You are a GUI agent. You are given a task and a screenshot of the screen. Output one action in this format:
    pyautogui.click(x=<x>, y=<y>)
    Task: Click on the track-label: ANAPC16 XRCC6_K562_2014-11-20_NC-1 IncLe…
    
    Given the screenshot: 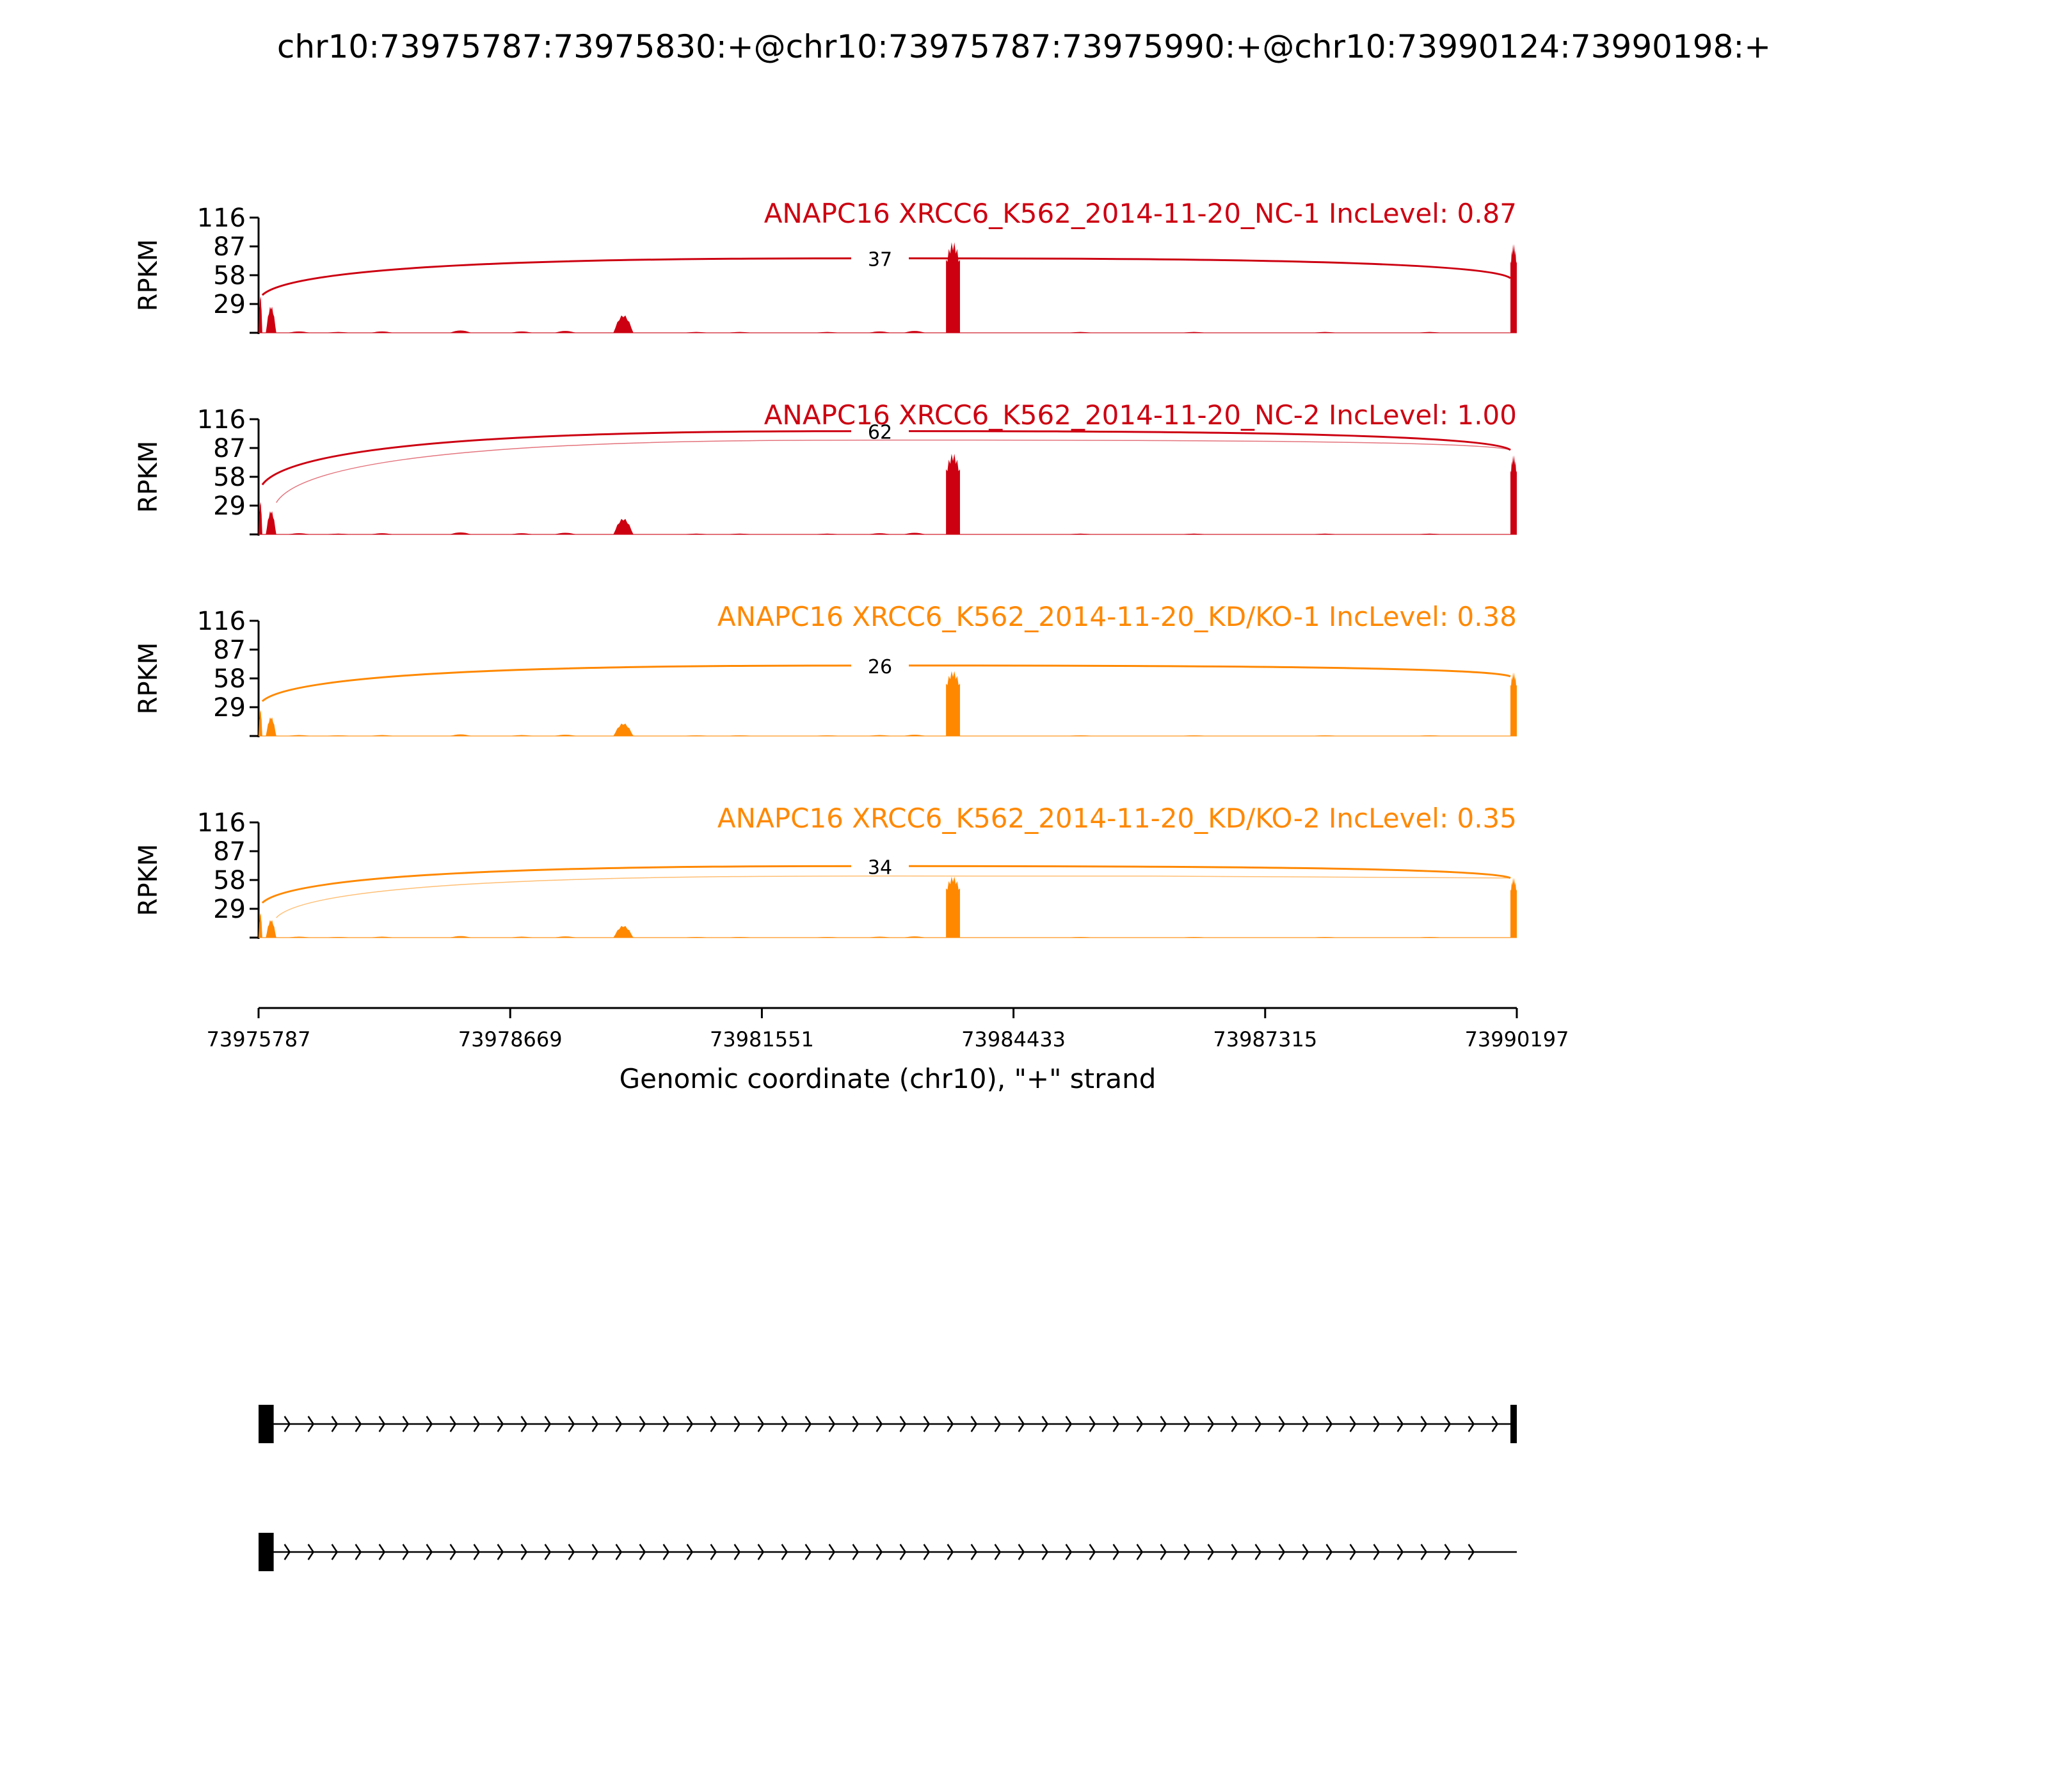 What is the action you would take?
    pyautogui.click(x=1140, y=213)
    